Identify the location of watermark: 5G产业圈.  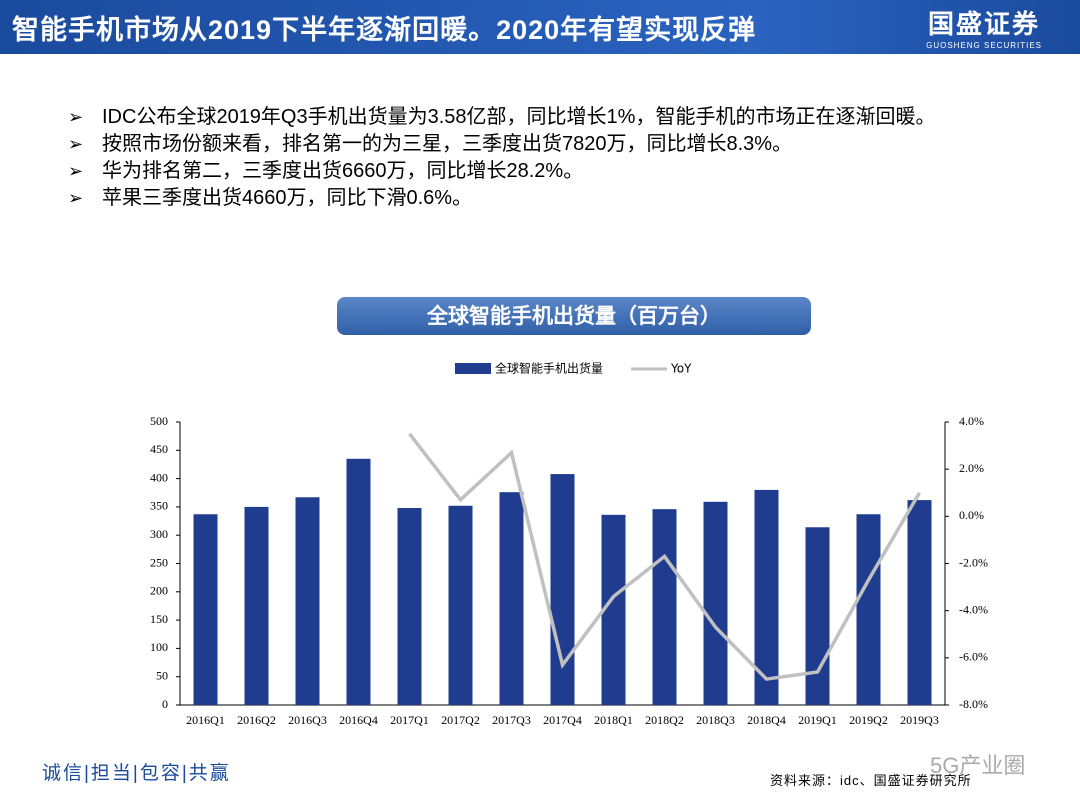
(978, 765).